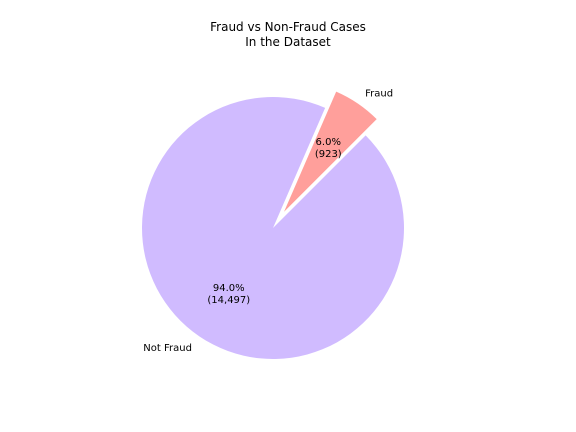  I want to click on chart-title-line-1: Fraud vs Non-Fraud Cases, so click(288, 27).